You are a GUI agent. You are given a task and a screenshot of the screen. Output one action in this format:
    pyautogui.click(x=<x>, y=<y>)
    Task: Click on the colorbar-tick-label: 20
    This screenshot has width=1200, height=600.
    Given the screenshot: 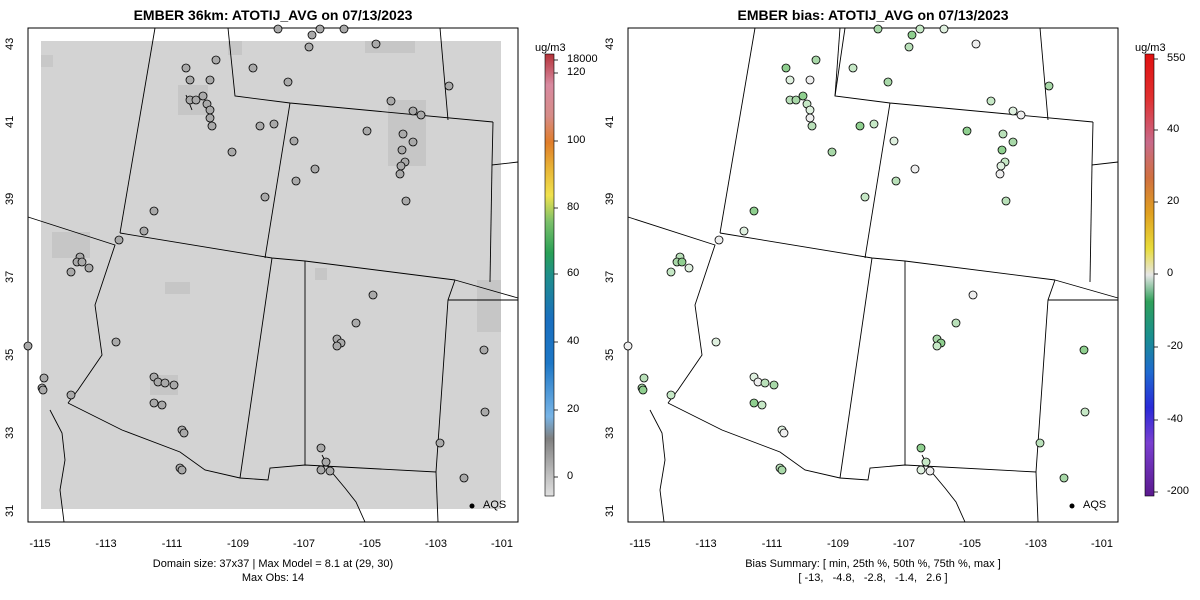 What is the action you would take?
    pyautogui.click(x=1173, y=201)
    